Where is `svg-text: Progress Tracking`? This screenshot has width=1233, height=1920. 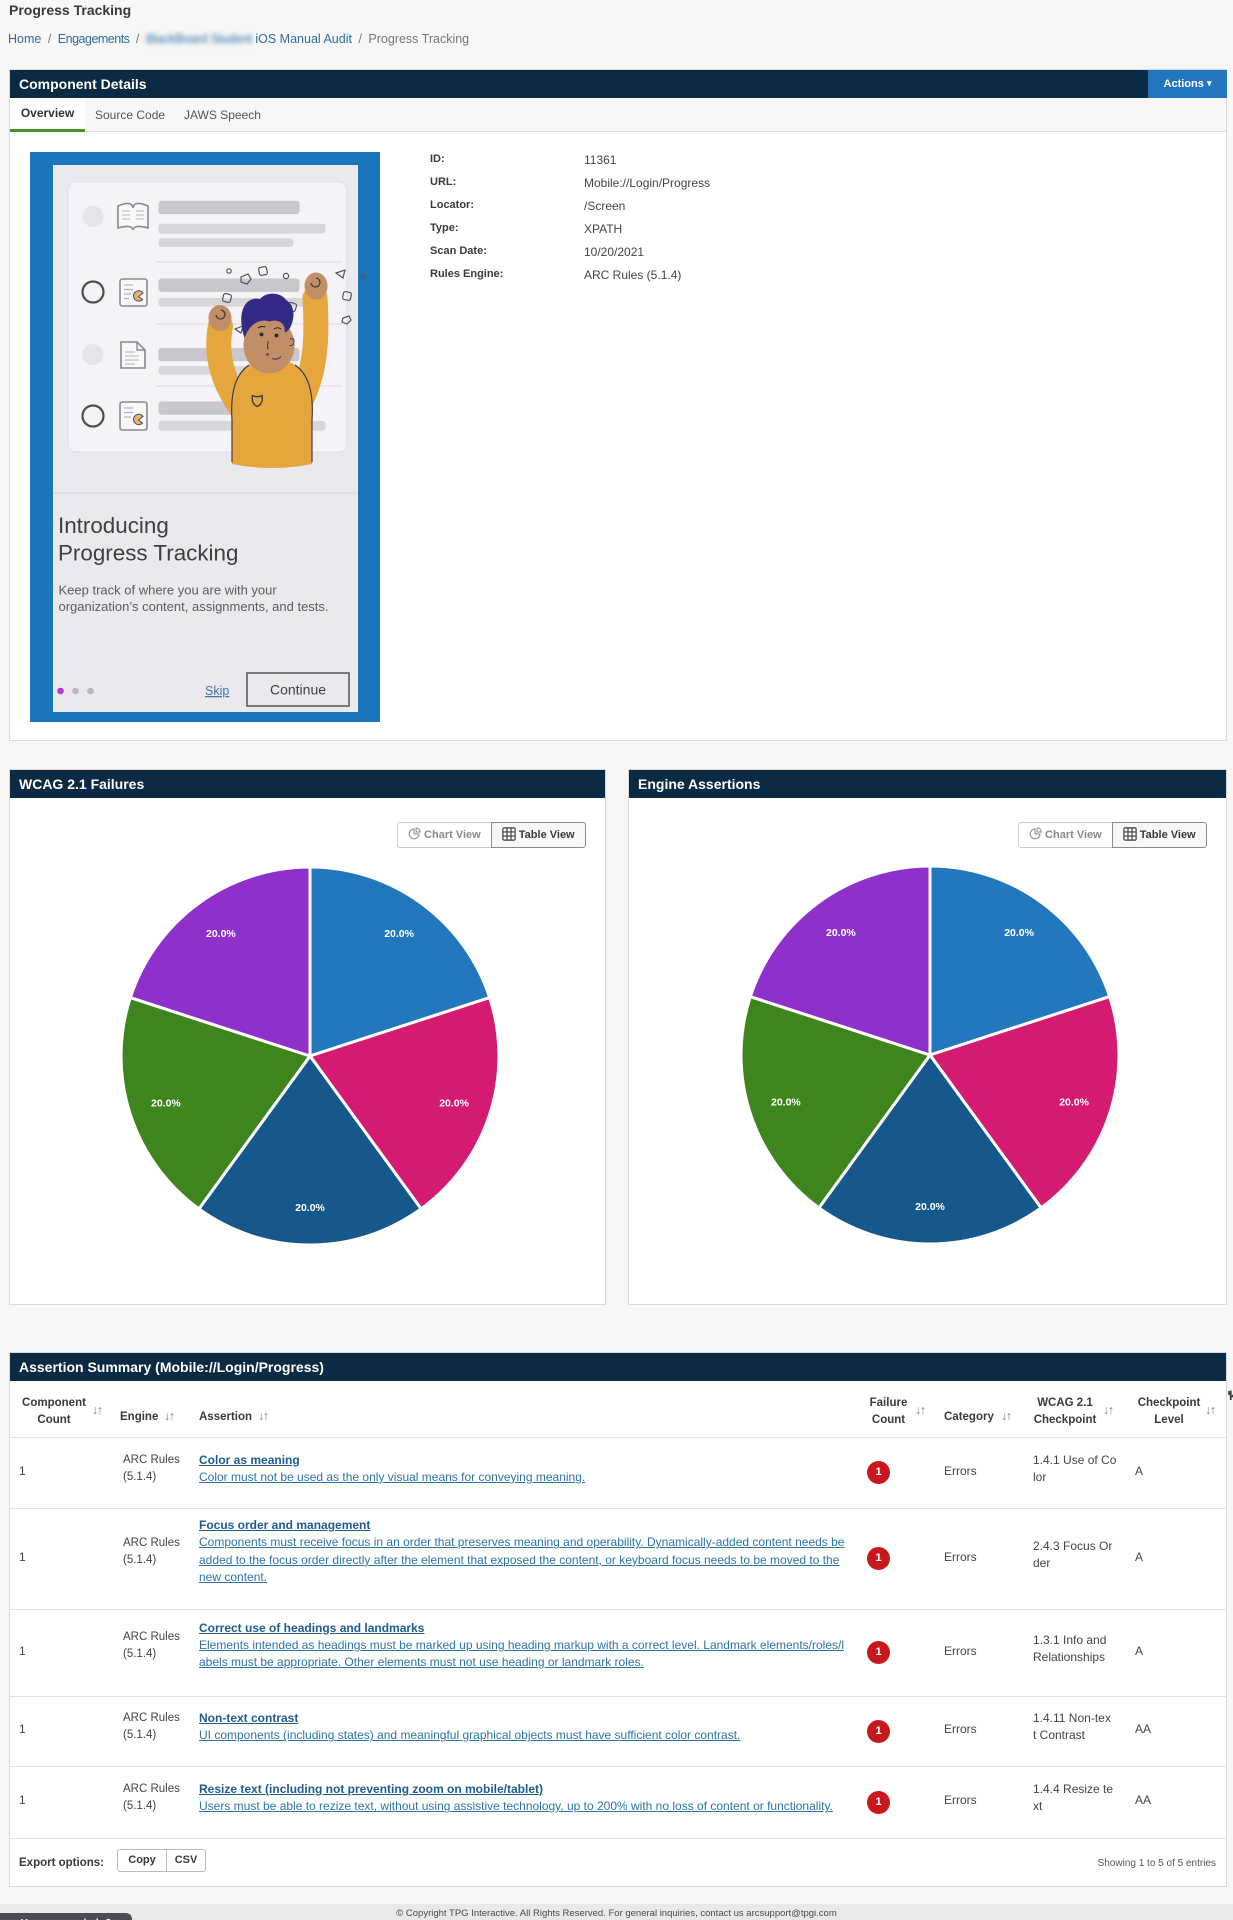 svg-text: Progress Tracking is located at coordinates (148, 553).